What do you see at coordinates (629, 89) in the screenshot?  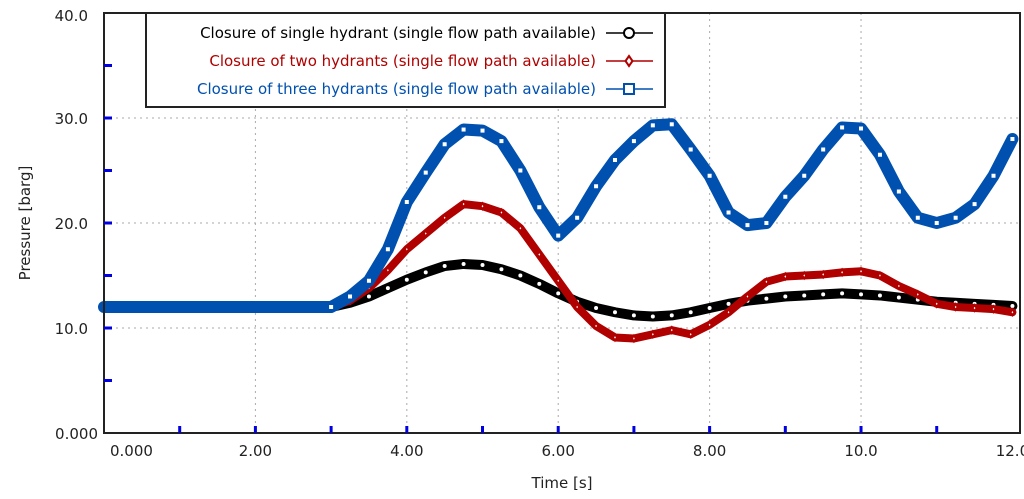 I see `legend-marker-square` at bounding box center [629, 89].